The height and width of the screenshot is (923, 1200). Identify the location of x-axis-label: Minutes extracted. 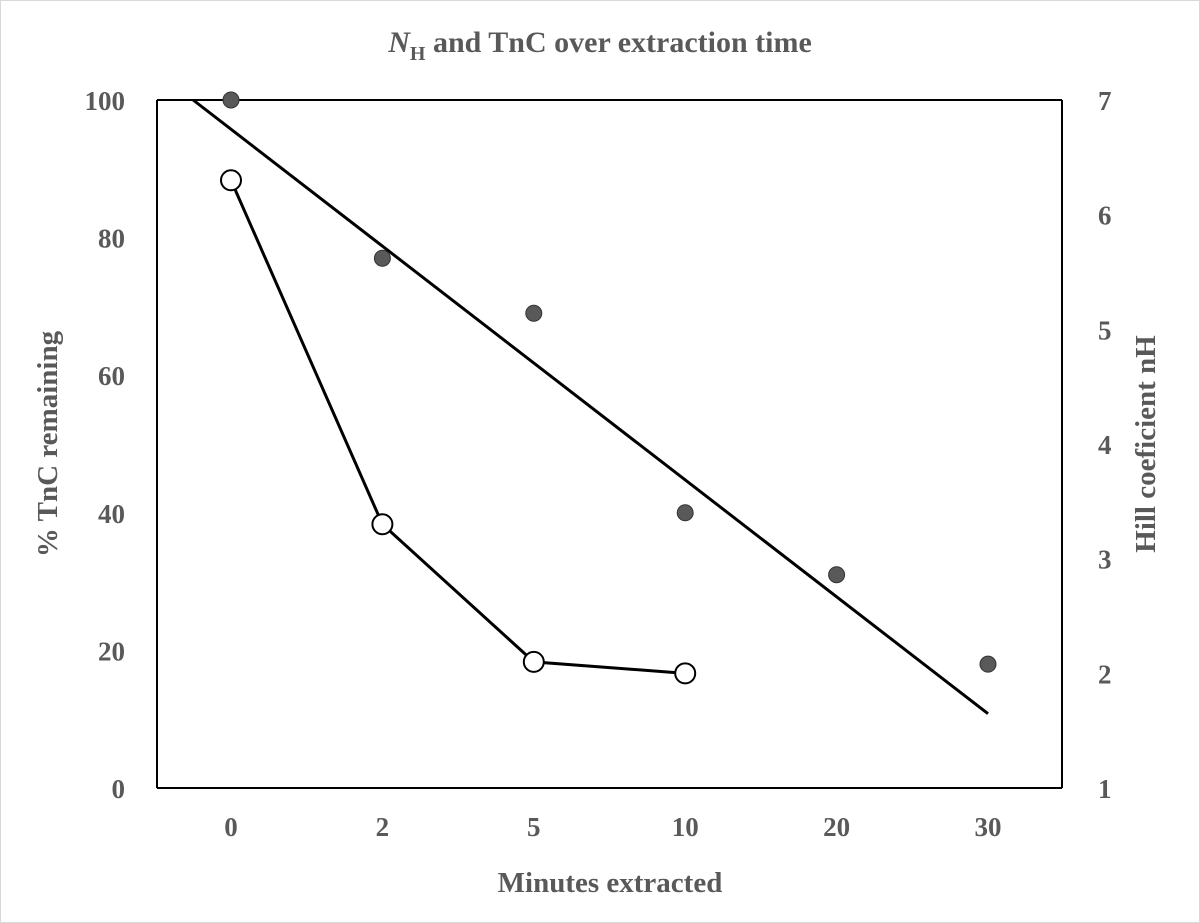
(610, 883).